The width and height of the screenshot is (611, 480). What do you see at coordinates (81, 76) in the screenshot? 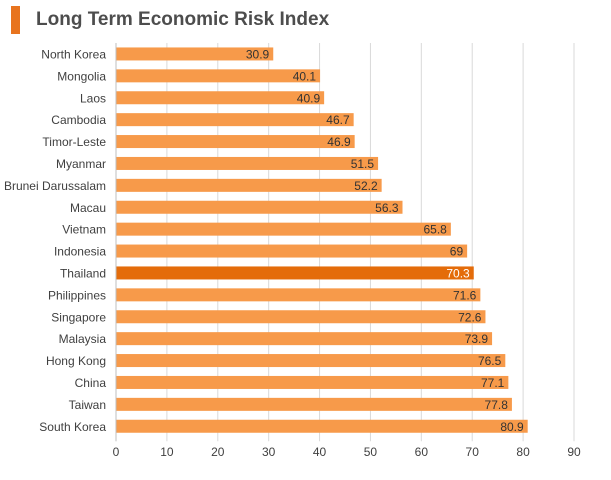
I see `category-label: Mongolia` at bounding box center [81, 76].